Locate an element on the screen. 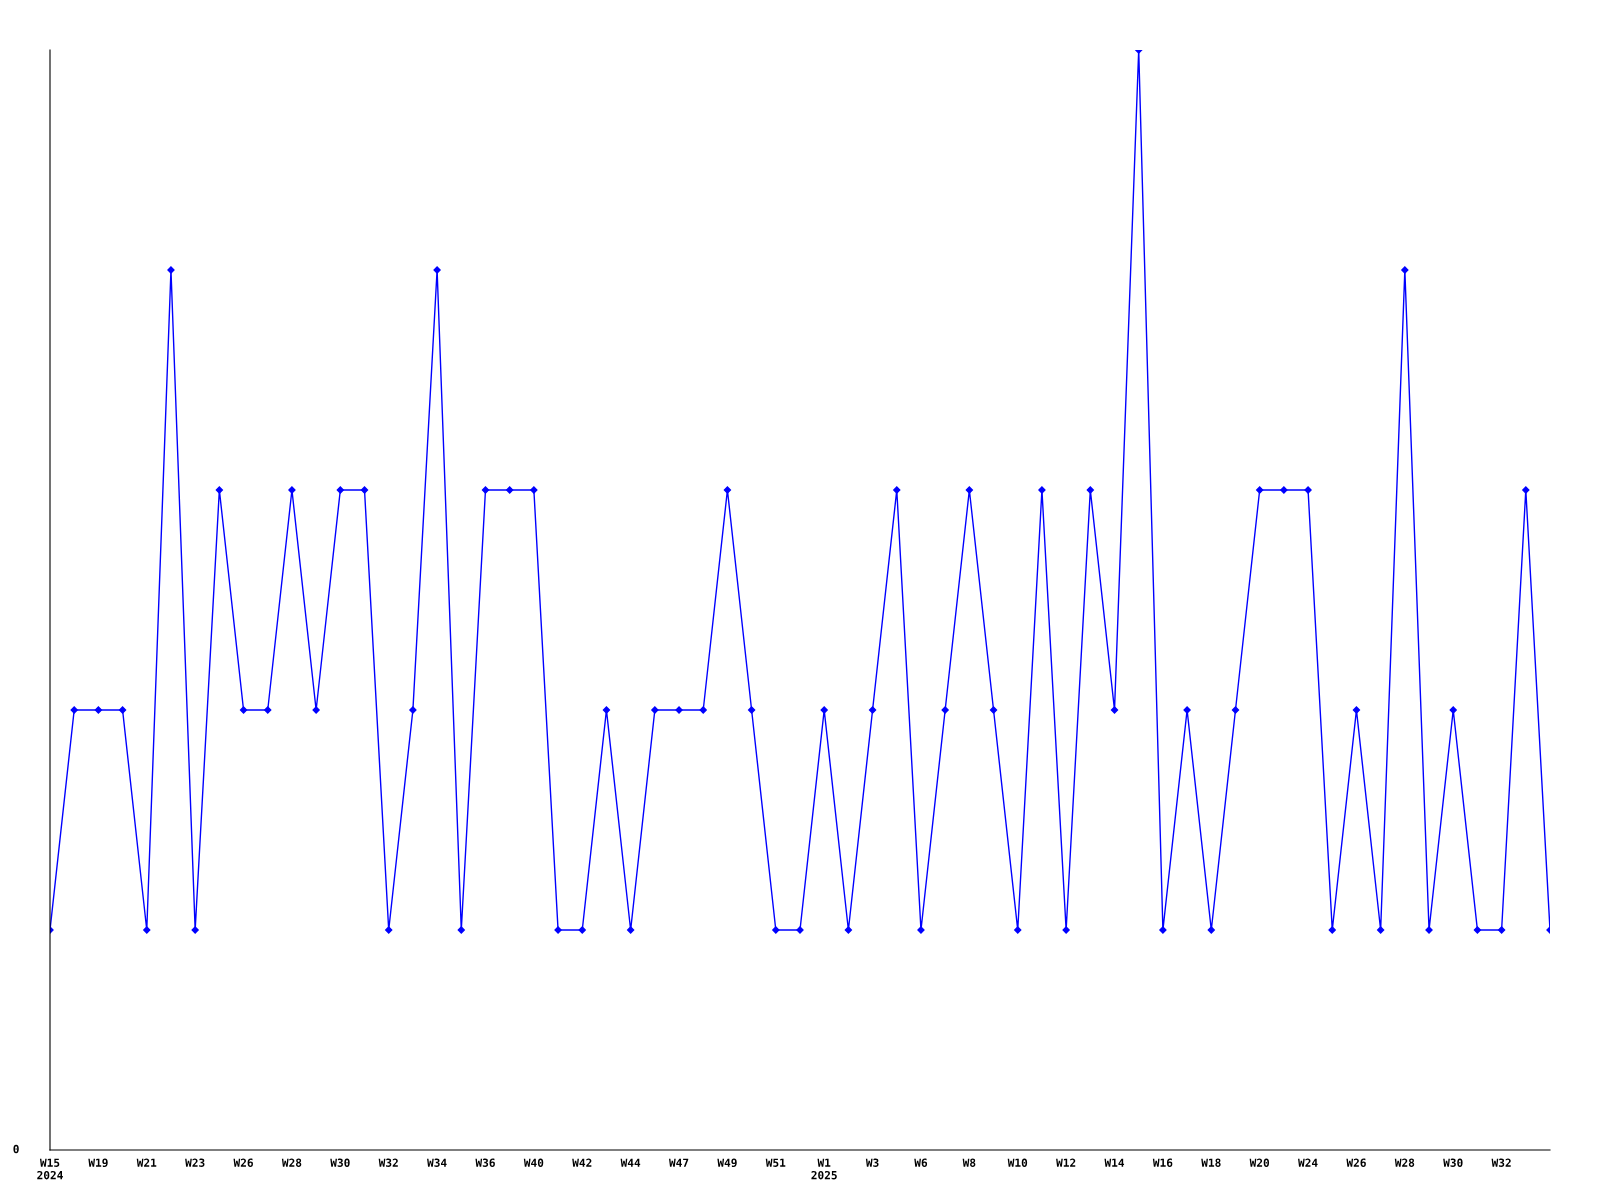 This screenshot has height=1200, width=1600. x-tick-label: W51 is located at coordinates (775, 1162).